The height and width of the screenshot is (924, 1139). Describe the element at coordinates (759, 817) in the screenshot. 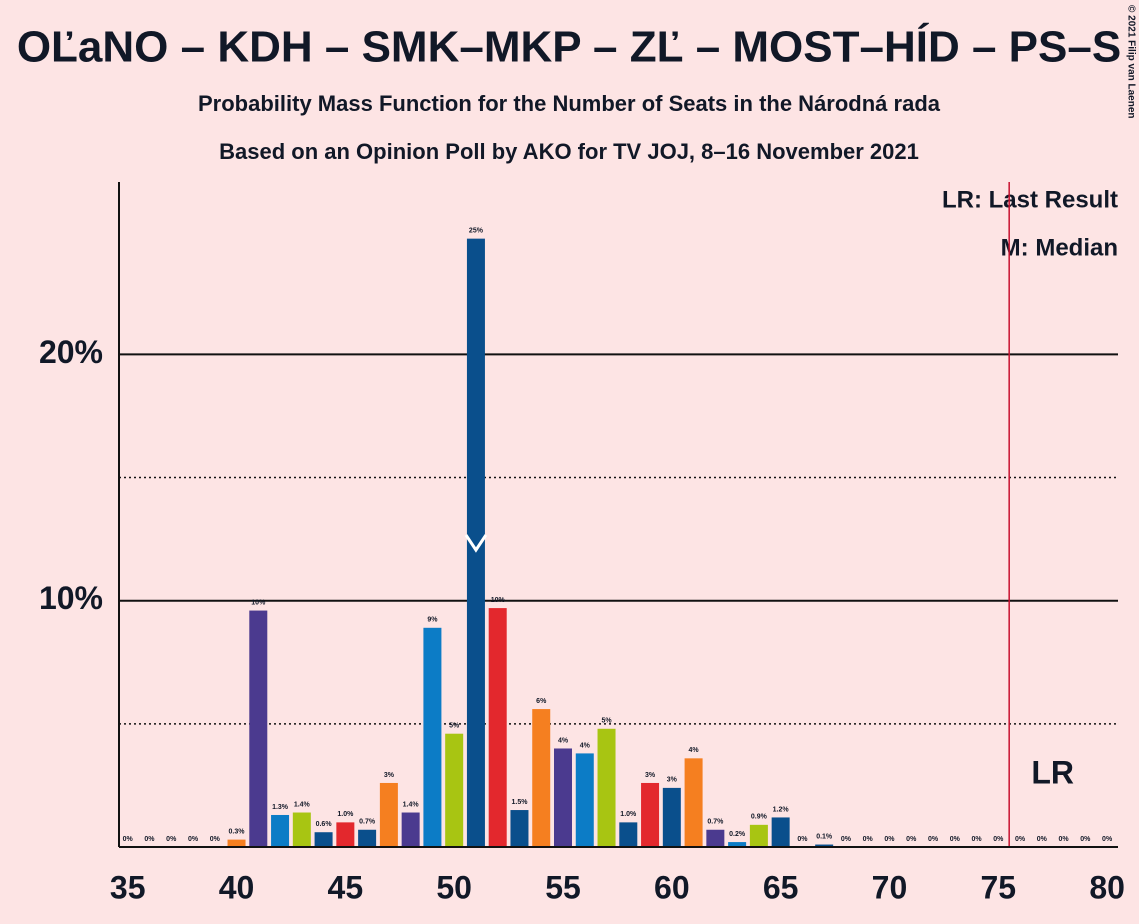

I see `value-label: 0.9%` at that location.